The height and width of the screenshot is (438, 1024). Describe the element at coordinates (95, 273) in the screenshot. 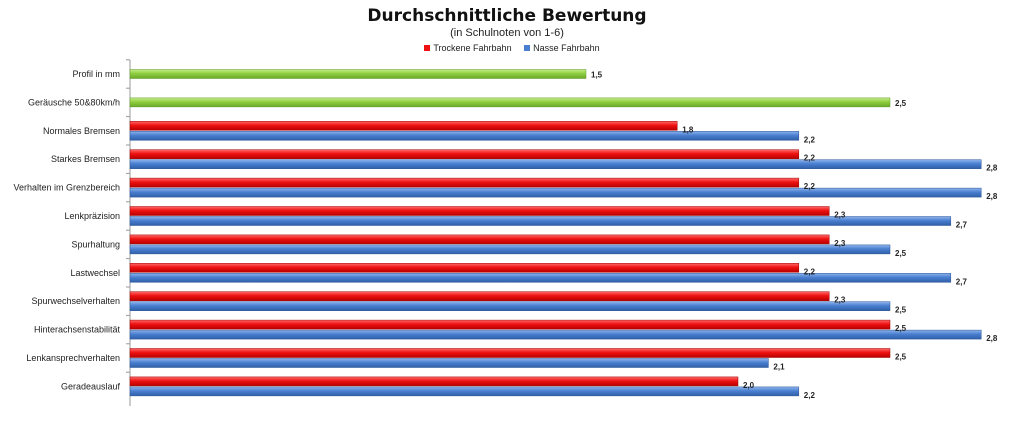

I see `category-label: Lastwechsel` at that location.